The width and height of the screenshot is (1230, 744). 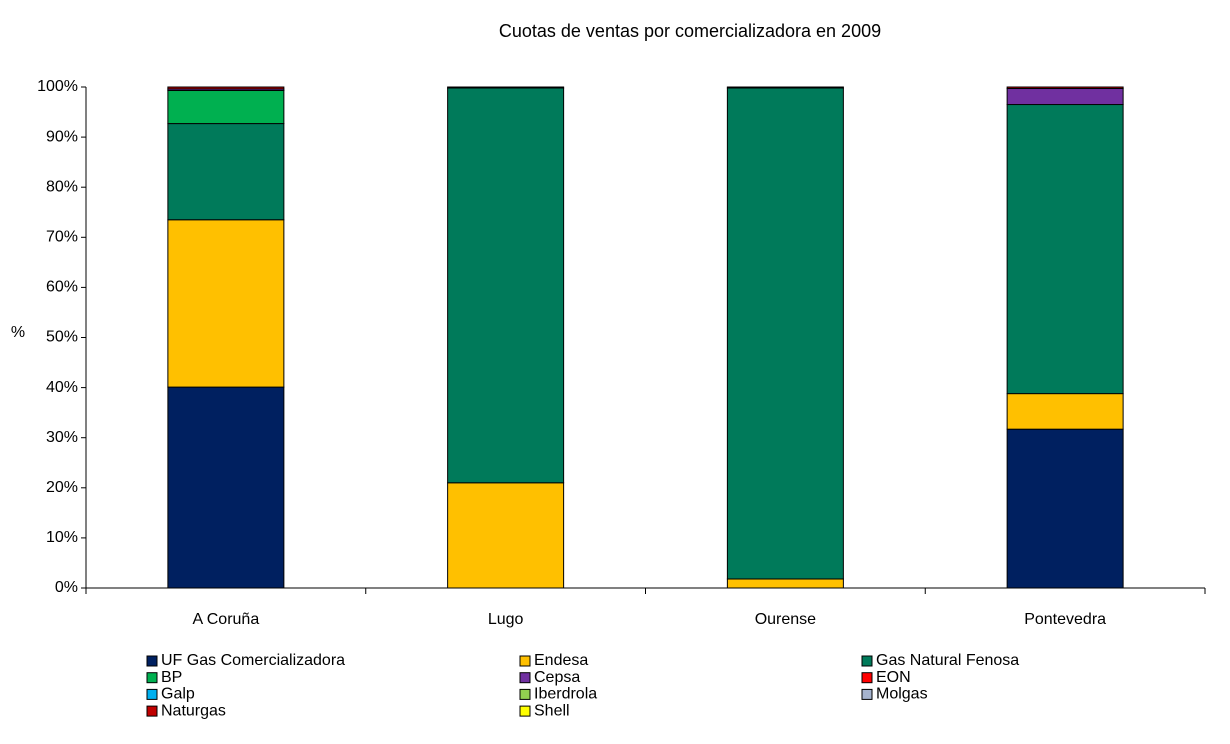 I want to click on y-tick-label: 60%, so click(x=62, y=287).